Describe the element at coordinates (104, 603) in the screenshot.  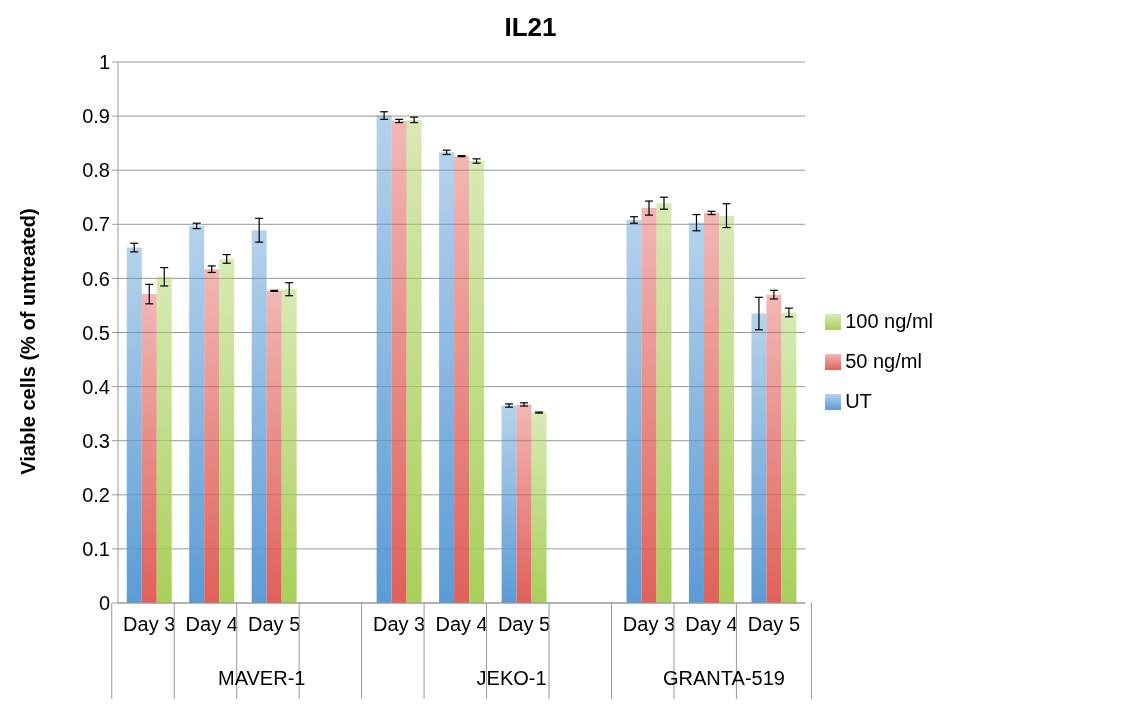
I see `y-tick-label: 0` at that location.